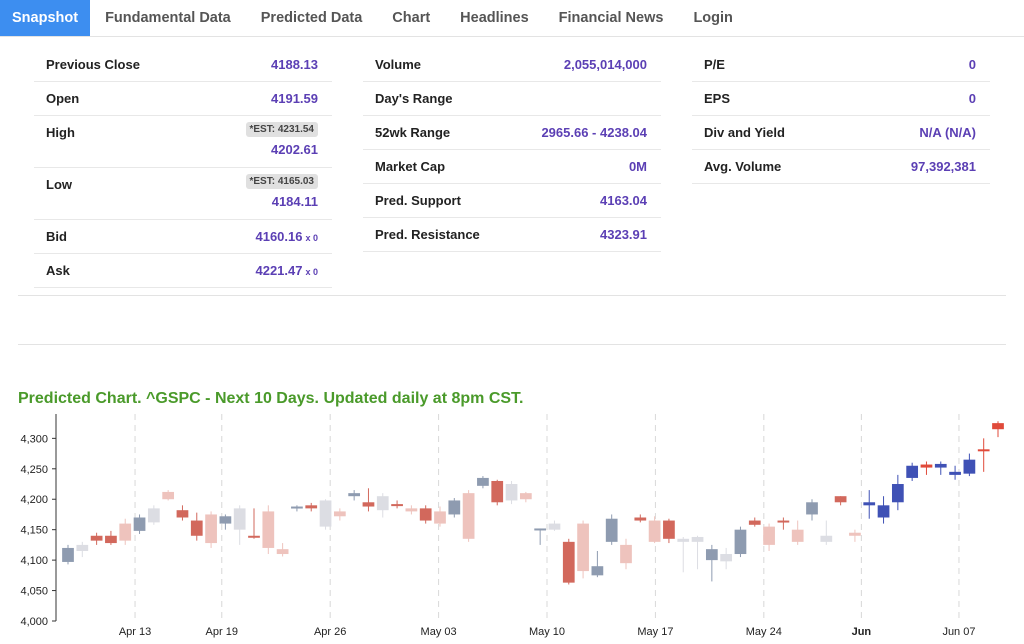 The height and width of the screenshot is (644, 1024). Describe the element at coordinates (439, 632) in the screenshot. I see `x-tick-label: May 03` at that location.